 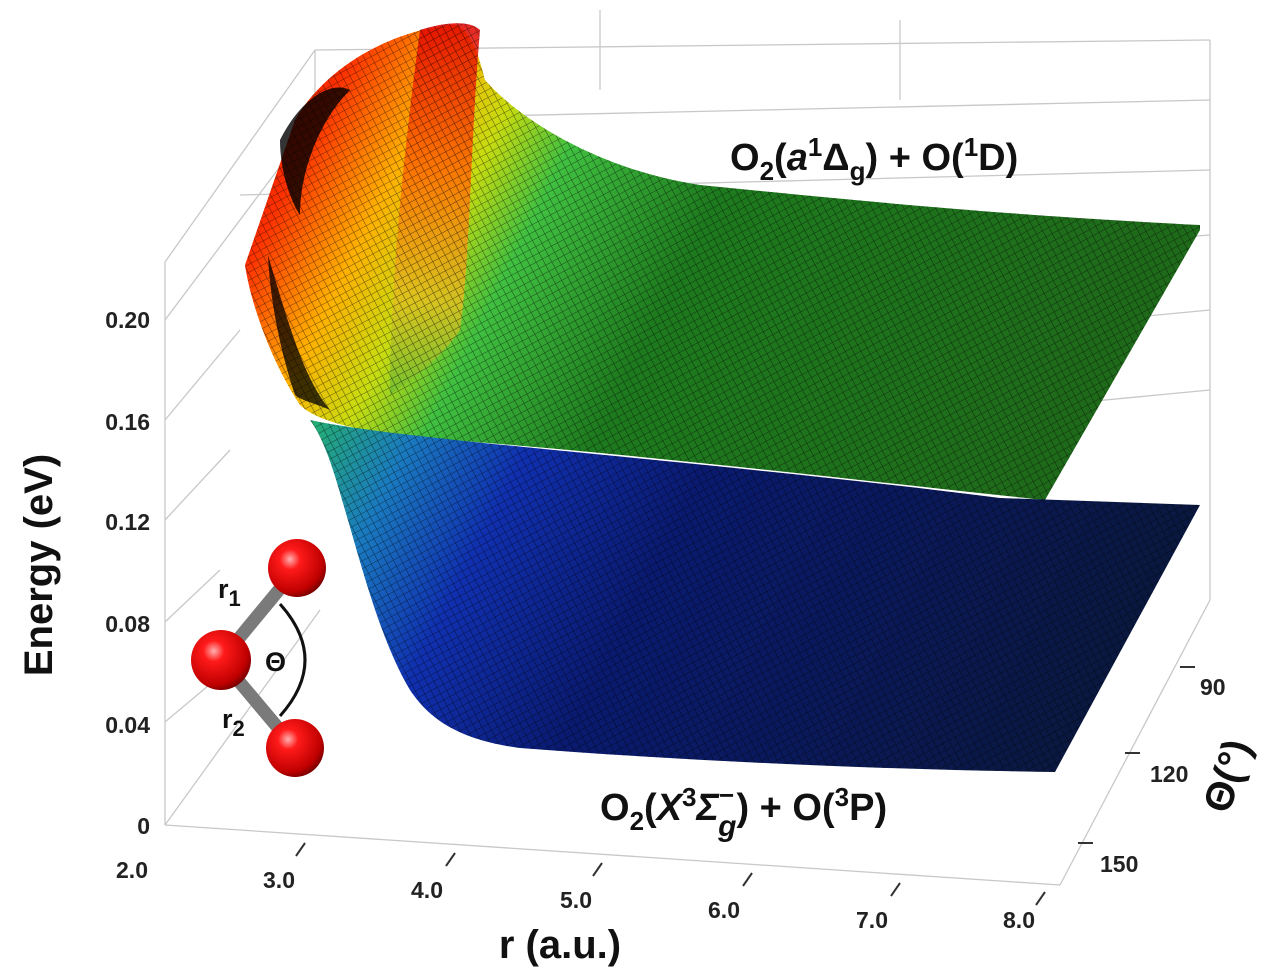 What do you see at coordinates (143, 826) in the screenshot?
I see `energy-tick: 0` at bounding box center [143, 826].